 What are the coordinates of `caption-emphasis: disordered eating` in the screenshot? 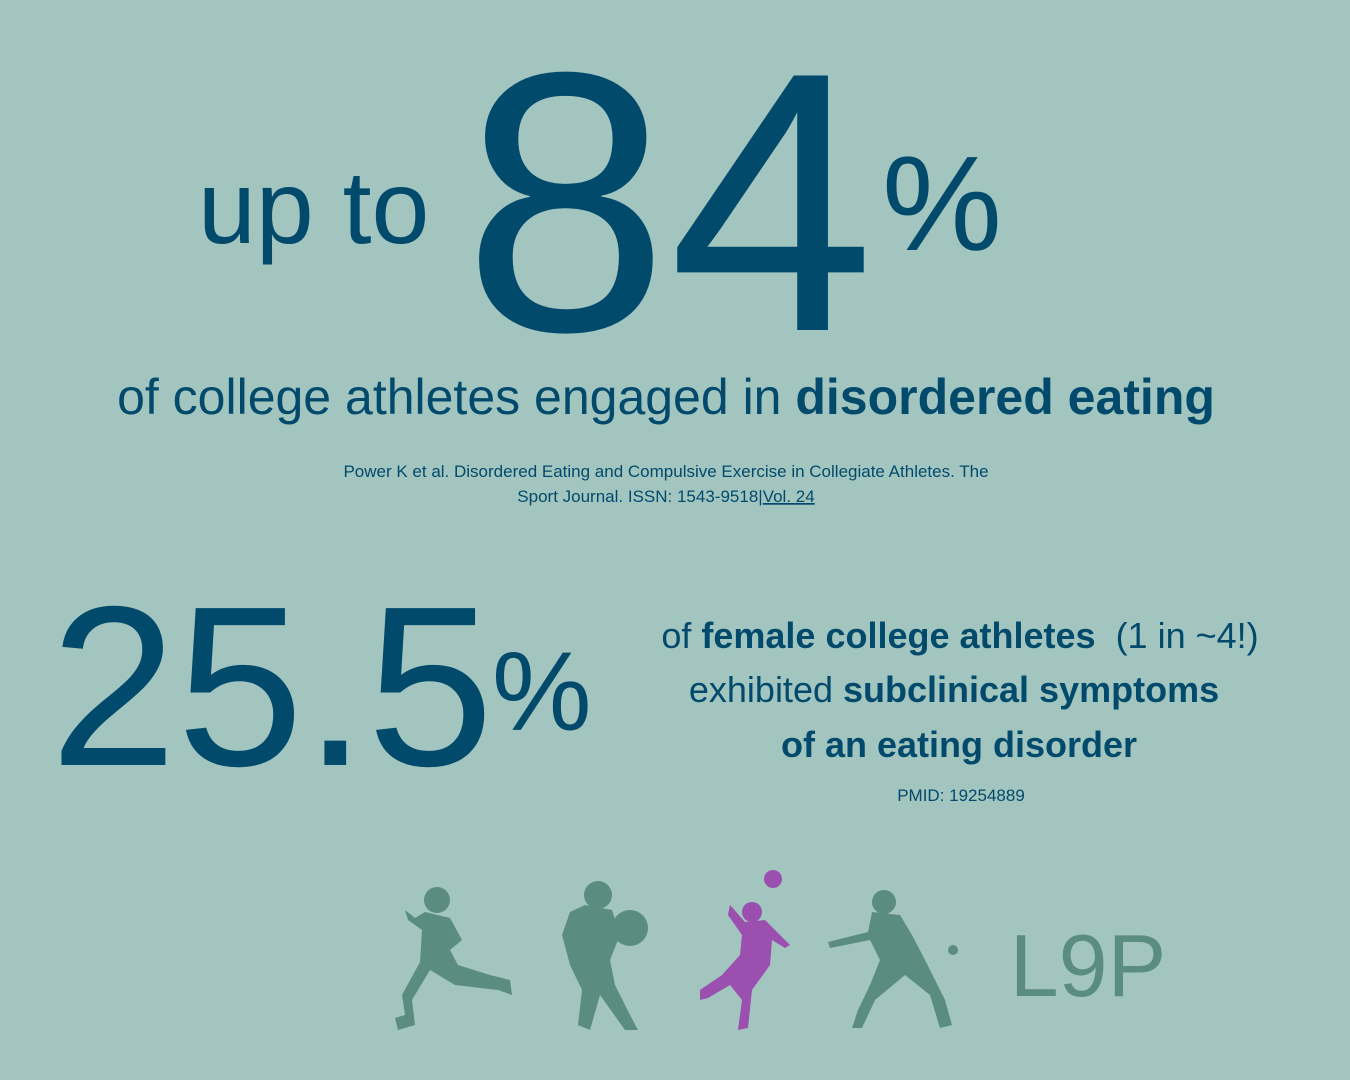 It's located at (1005, 397).